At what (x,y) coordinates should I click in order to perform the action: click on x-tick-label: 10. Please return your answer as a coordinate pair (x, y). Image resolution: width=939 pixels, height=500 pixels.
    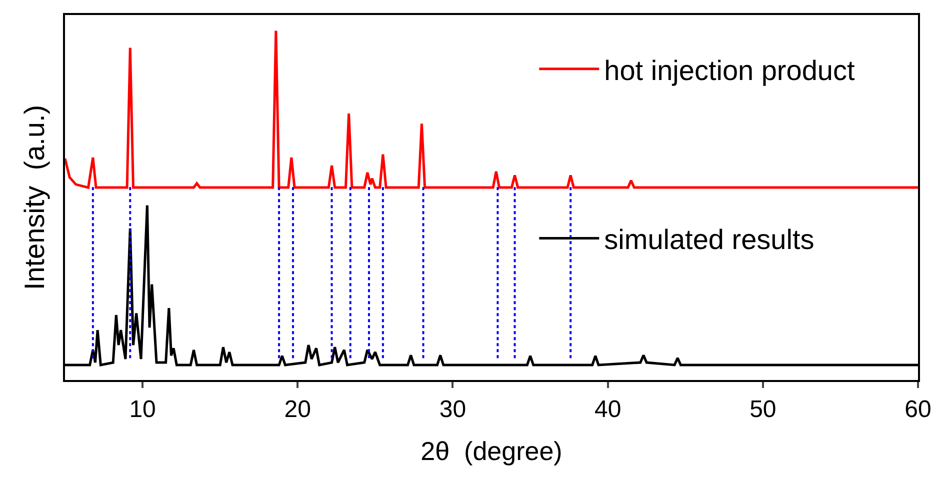
    Looking at the image, I should click on (142, 409).